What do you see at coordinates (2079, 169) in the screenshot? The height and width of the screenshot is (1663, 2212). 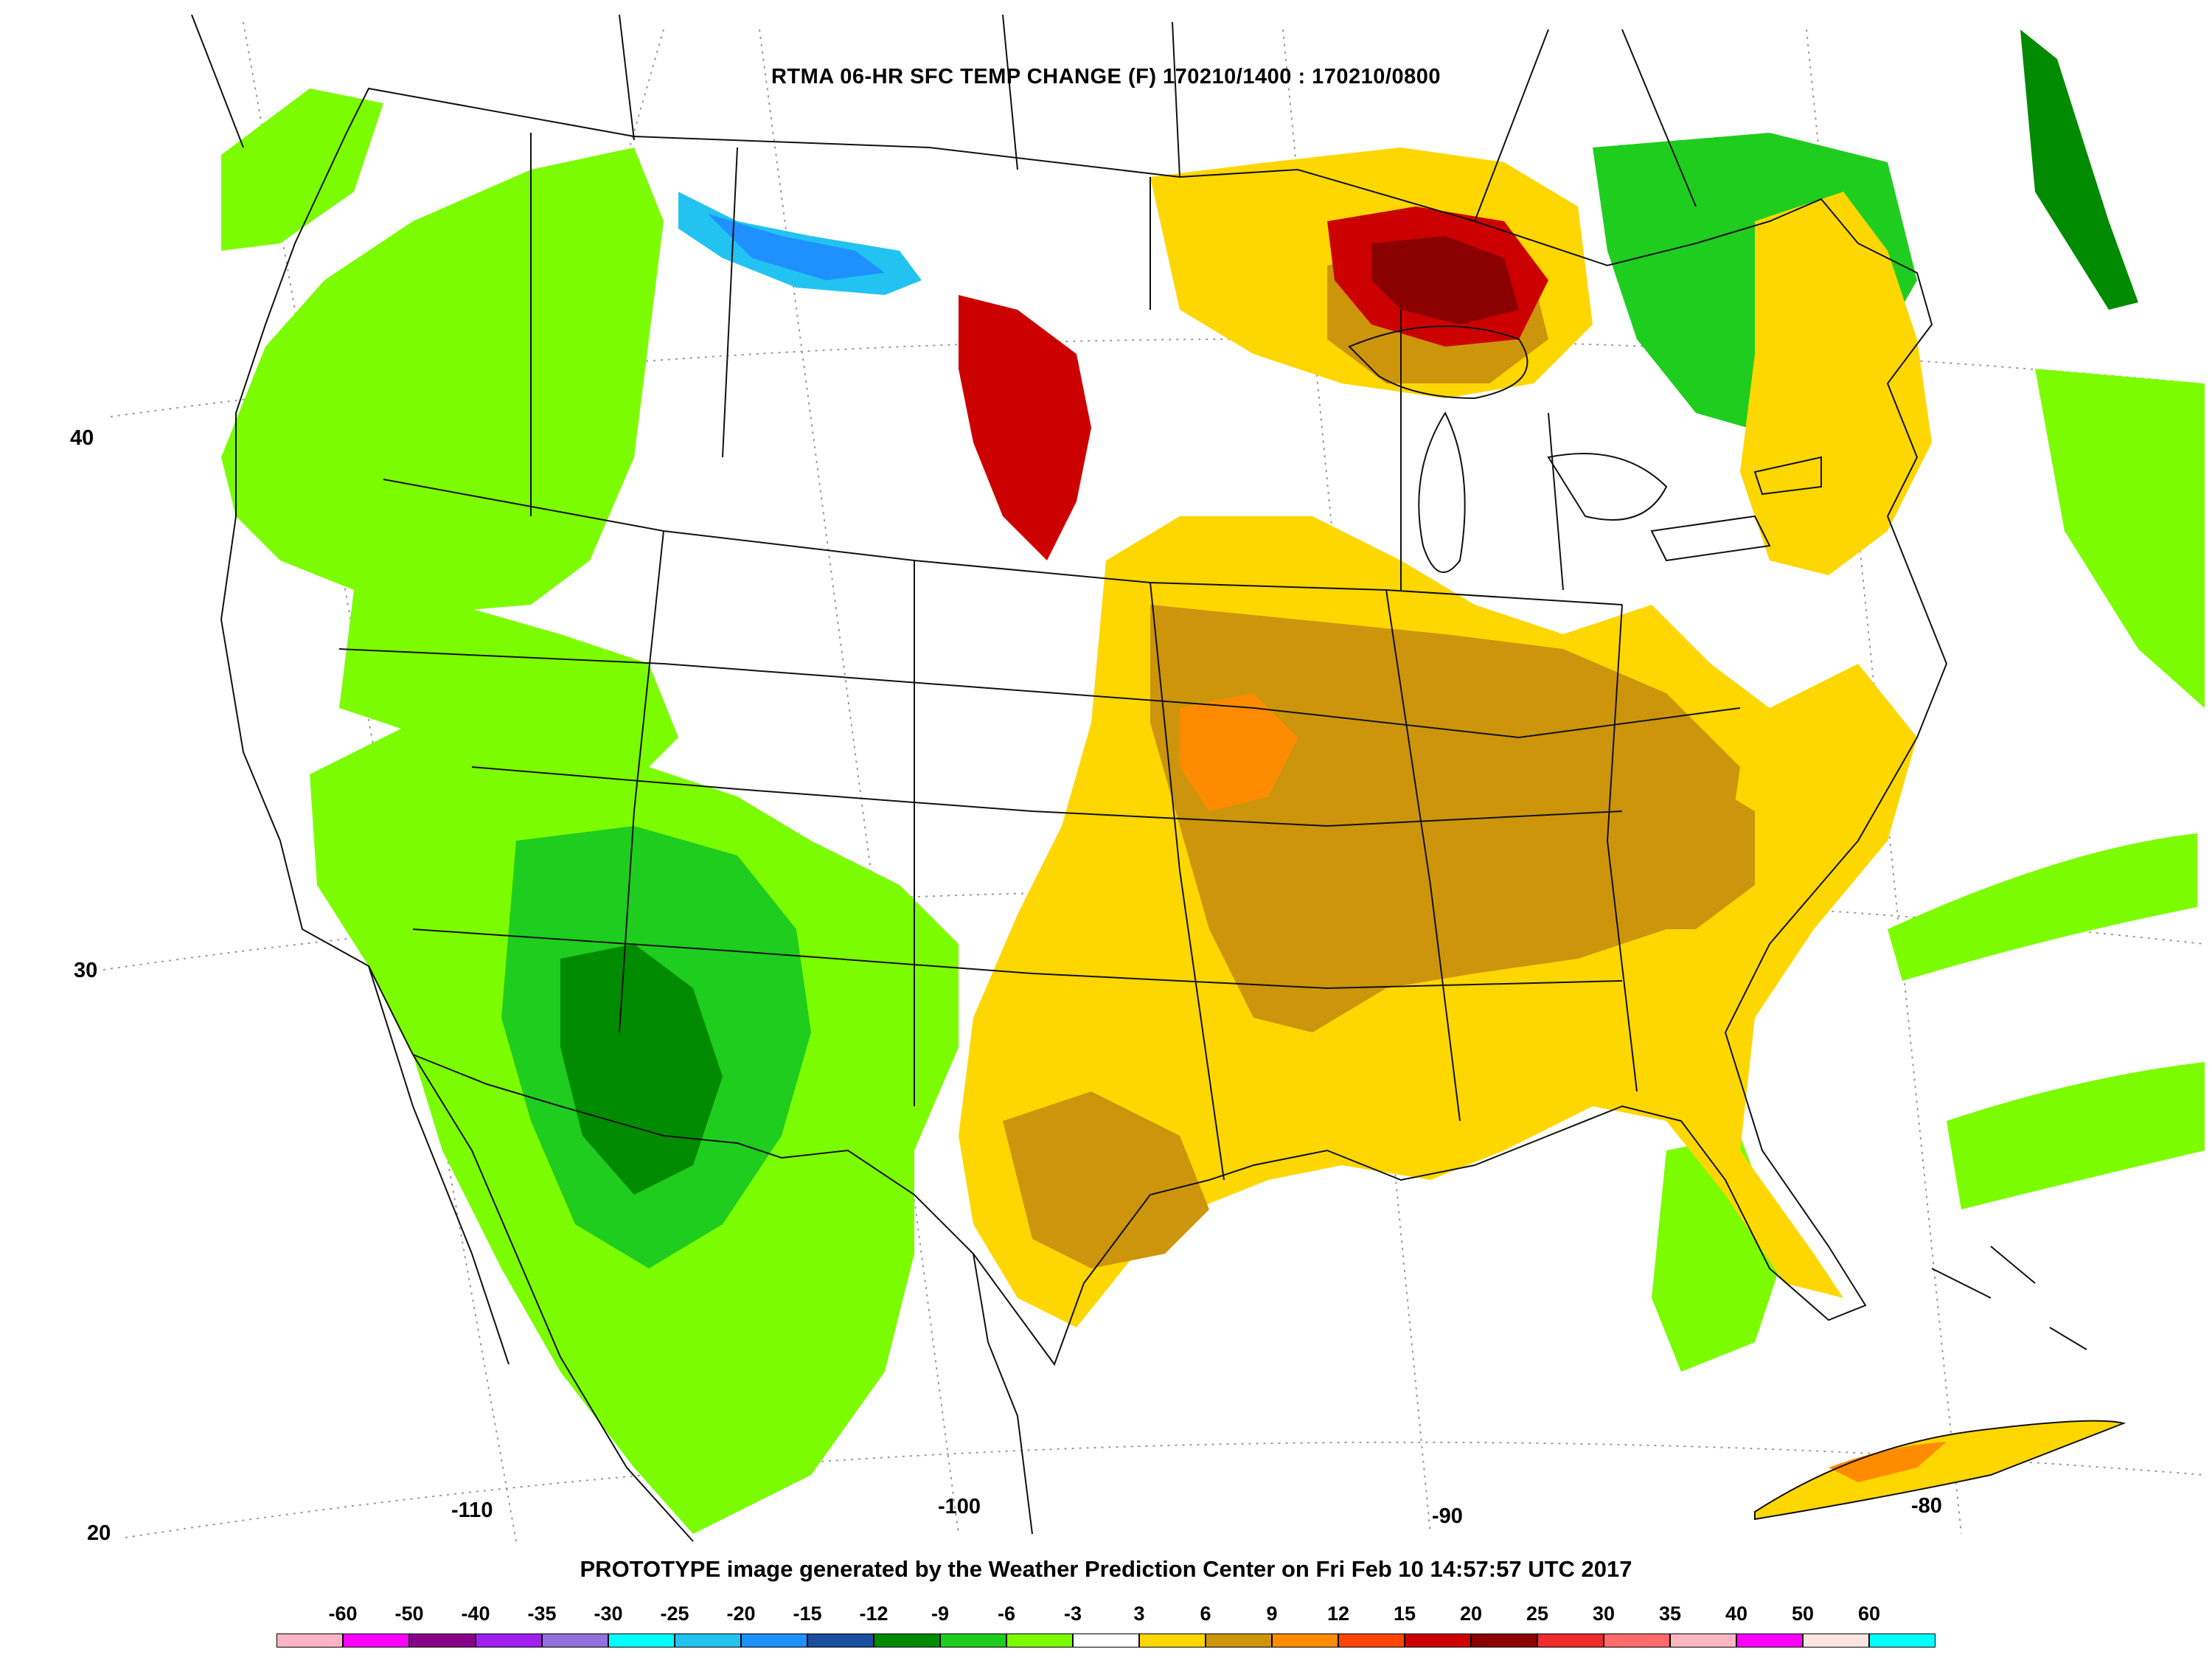 I see `cold-region-newfoundland` at bounding box center [2079, 169].